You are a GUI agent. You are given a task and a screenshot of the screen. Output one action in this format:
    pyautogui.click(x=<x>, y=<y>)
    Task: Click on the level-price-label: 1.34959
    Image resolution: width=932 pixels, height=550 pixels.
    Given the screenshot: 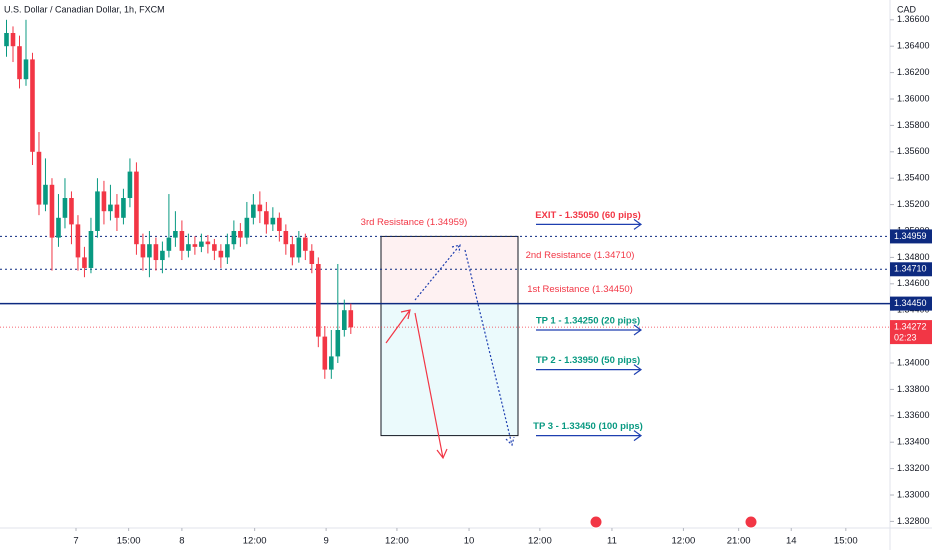 What is the action you would take?
    pyautogui.click(x=910, y=236)
    